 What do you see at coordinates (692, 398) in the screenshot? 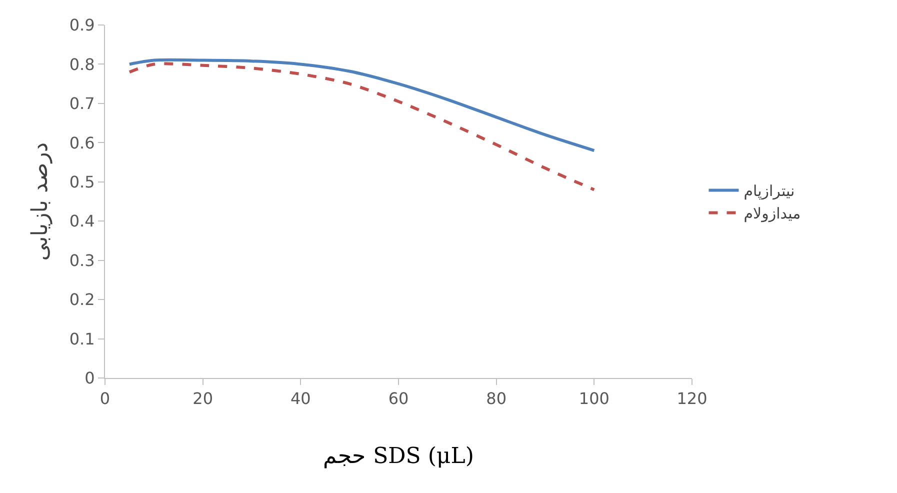
I see `x-tick-label: 120` at bounding box center [692, 398].